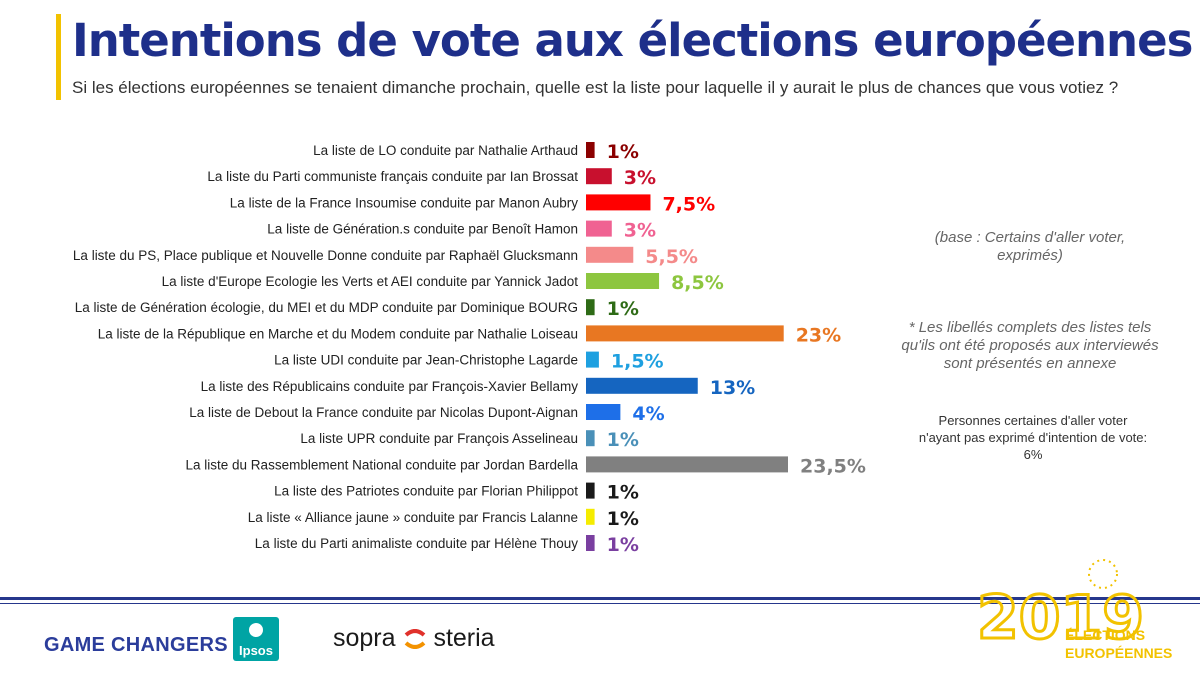  What do you see at coordinates (256, 639) in the screenshot?
I see `ipsos-logo: Ipsos` at bounding box center [256, 639].